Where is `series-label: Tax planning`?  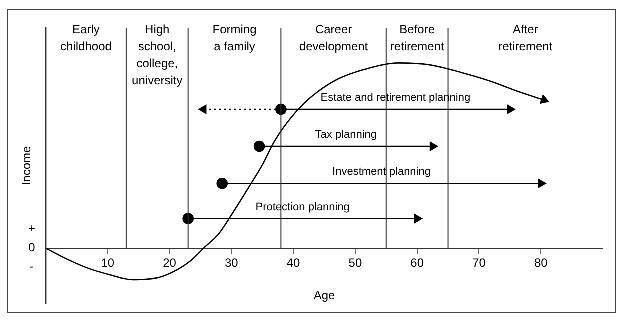
series-label: Tax planning is located at coordinates (346, 135).